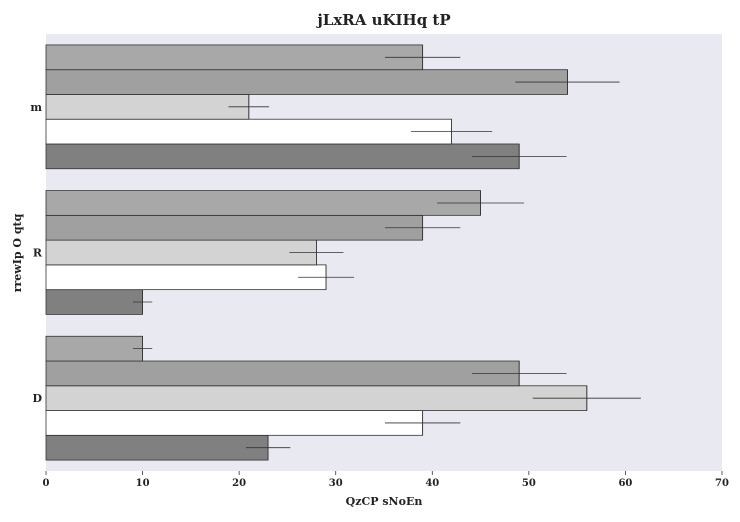 This screenshot has width=740, height=522. I want to click on category-label: m, so click(36, 107).